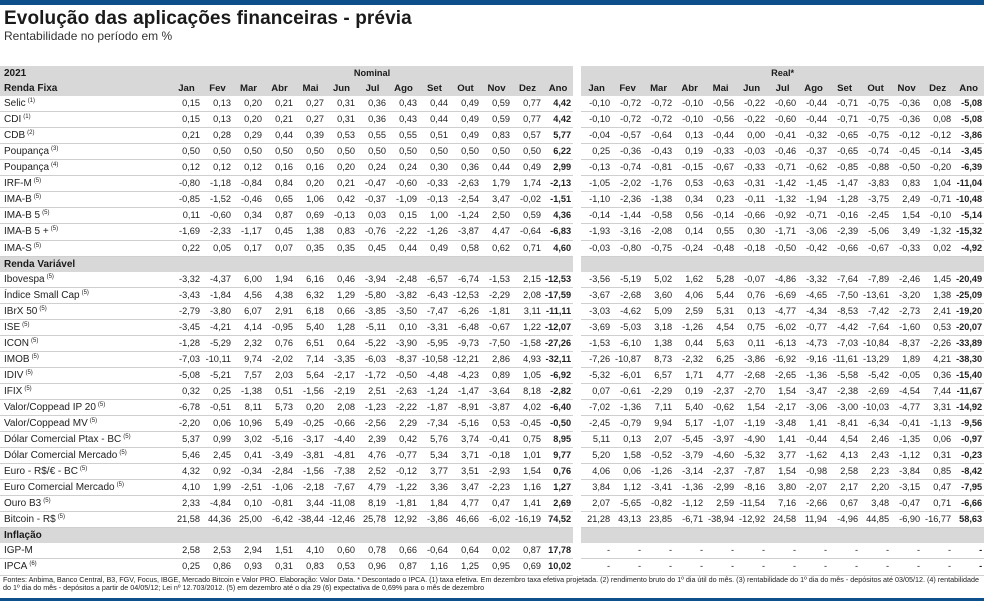 The width and height of the screenshot is (984, 601). Describe the element at coordinates (659, 359) in the screenshot. I see `real-value: 8,73` at that location.